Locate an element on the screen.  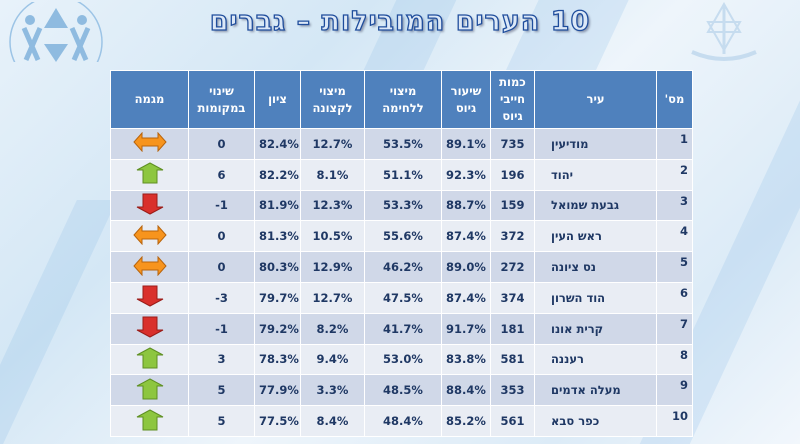
cell-score: 81.9% is located at coordinates (277, 205).